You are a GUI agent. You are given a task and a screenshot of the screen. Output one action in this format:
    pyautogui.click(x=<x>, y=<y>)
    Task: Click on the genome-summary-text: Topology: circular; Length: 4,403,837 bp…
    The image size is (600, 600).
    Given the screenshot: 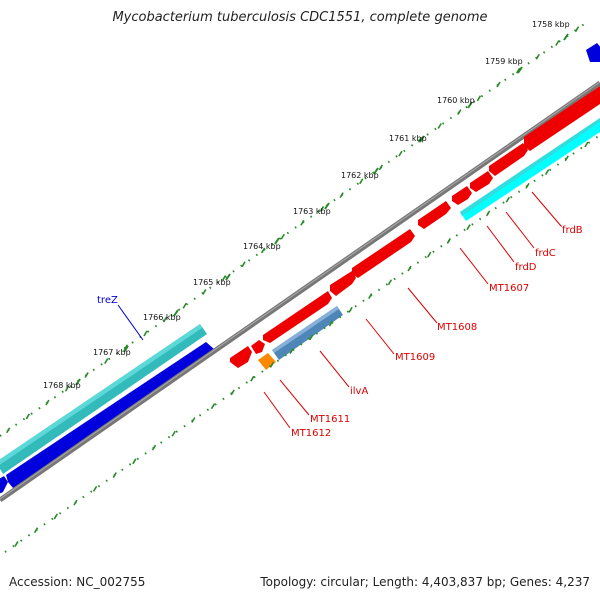 What is the action you would take?
    pyautogui.click(x=425, y=582)
    